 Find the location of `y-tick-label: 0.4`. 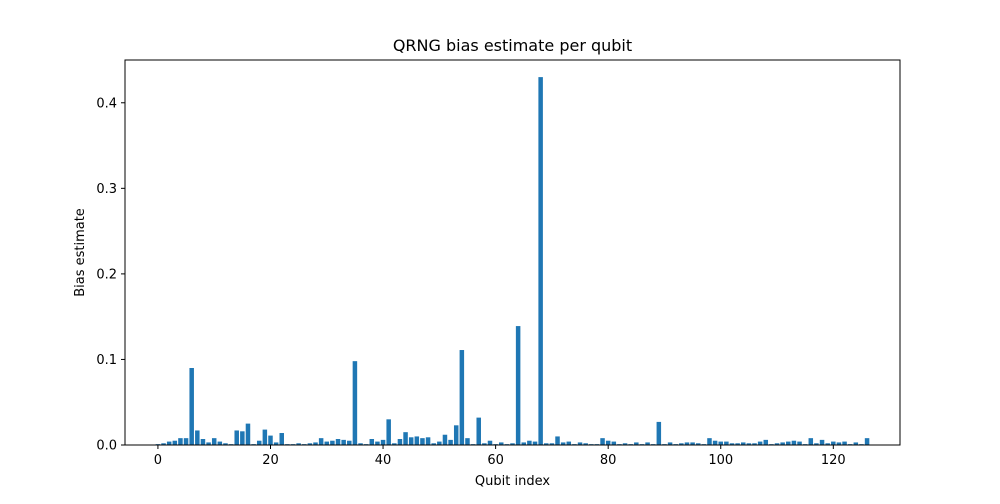

y-tick-label: 0.4 is located at coordinates (106, 103).